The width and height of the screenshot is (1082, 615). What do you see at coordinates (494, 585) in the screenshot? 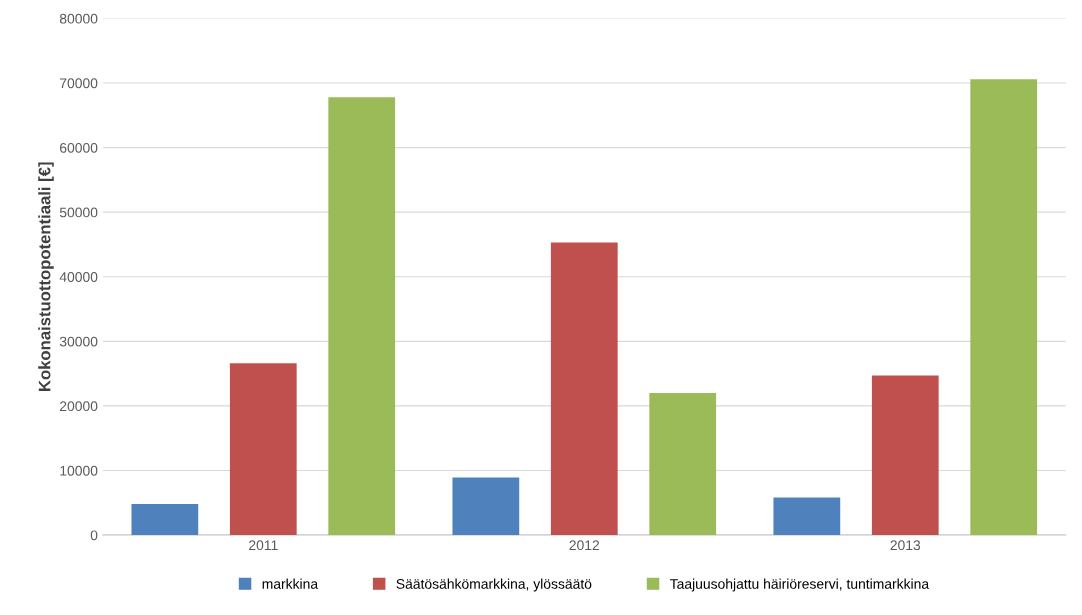
I see `legend-label: Säätösähkömarkkina, ylössäätö` at bounding box center [494, 585].